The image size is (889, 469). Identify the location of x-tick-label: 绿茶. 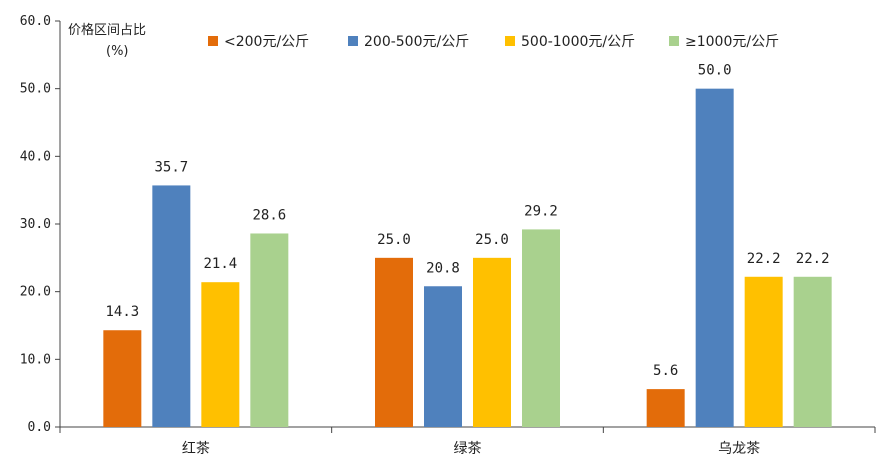
(468, 449).